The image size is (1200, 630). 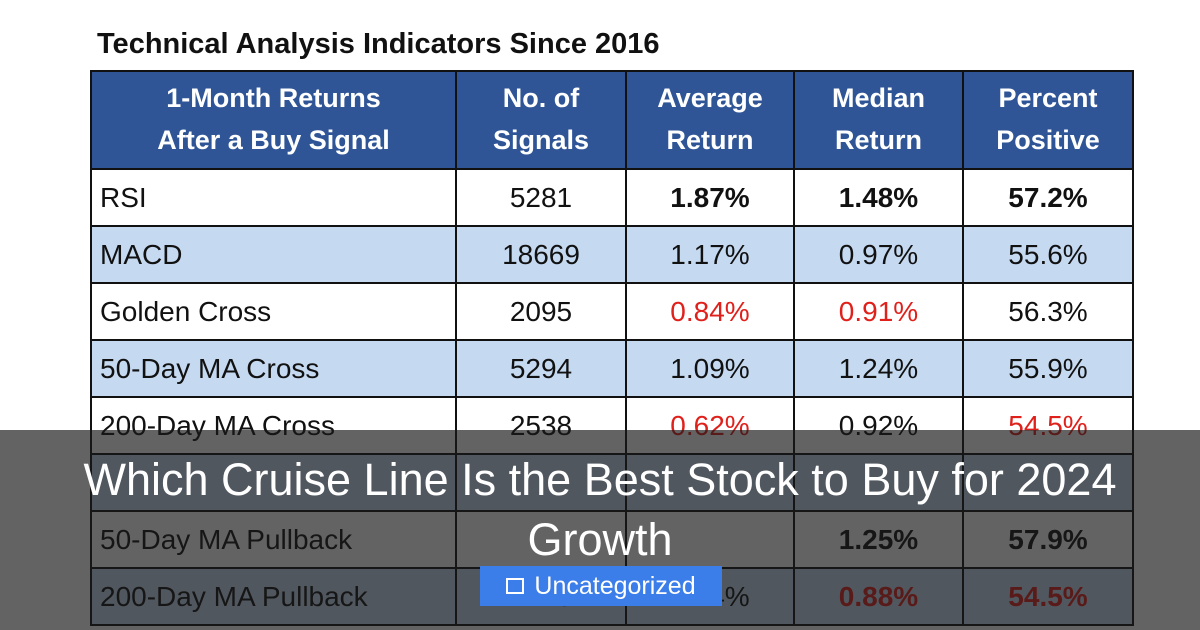 I want to click on table-row: Golden Cross 2095 0.84% 0.91% 56.3%, so click(x=612, y=311).